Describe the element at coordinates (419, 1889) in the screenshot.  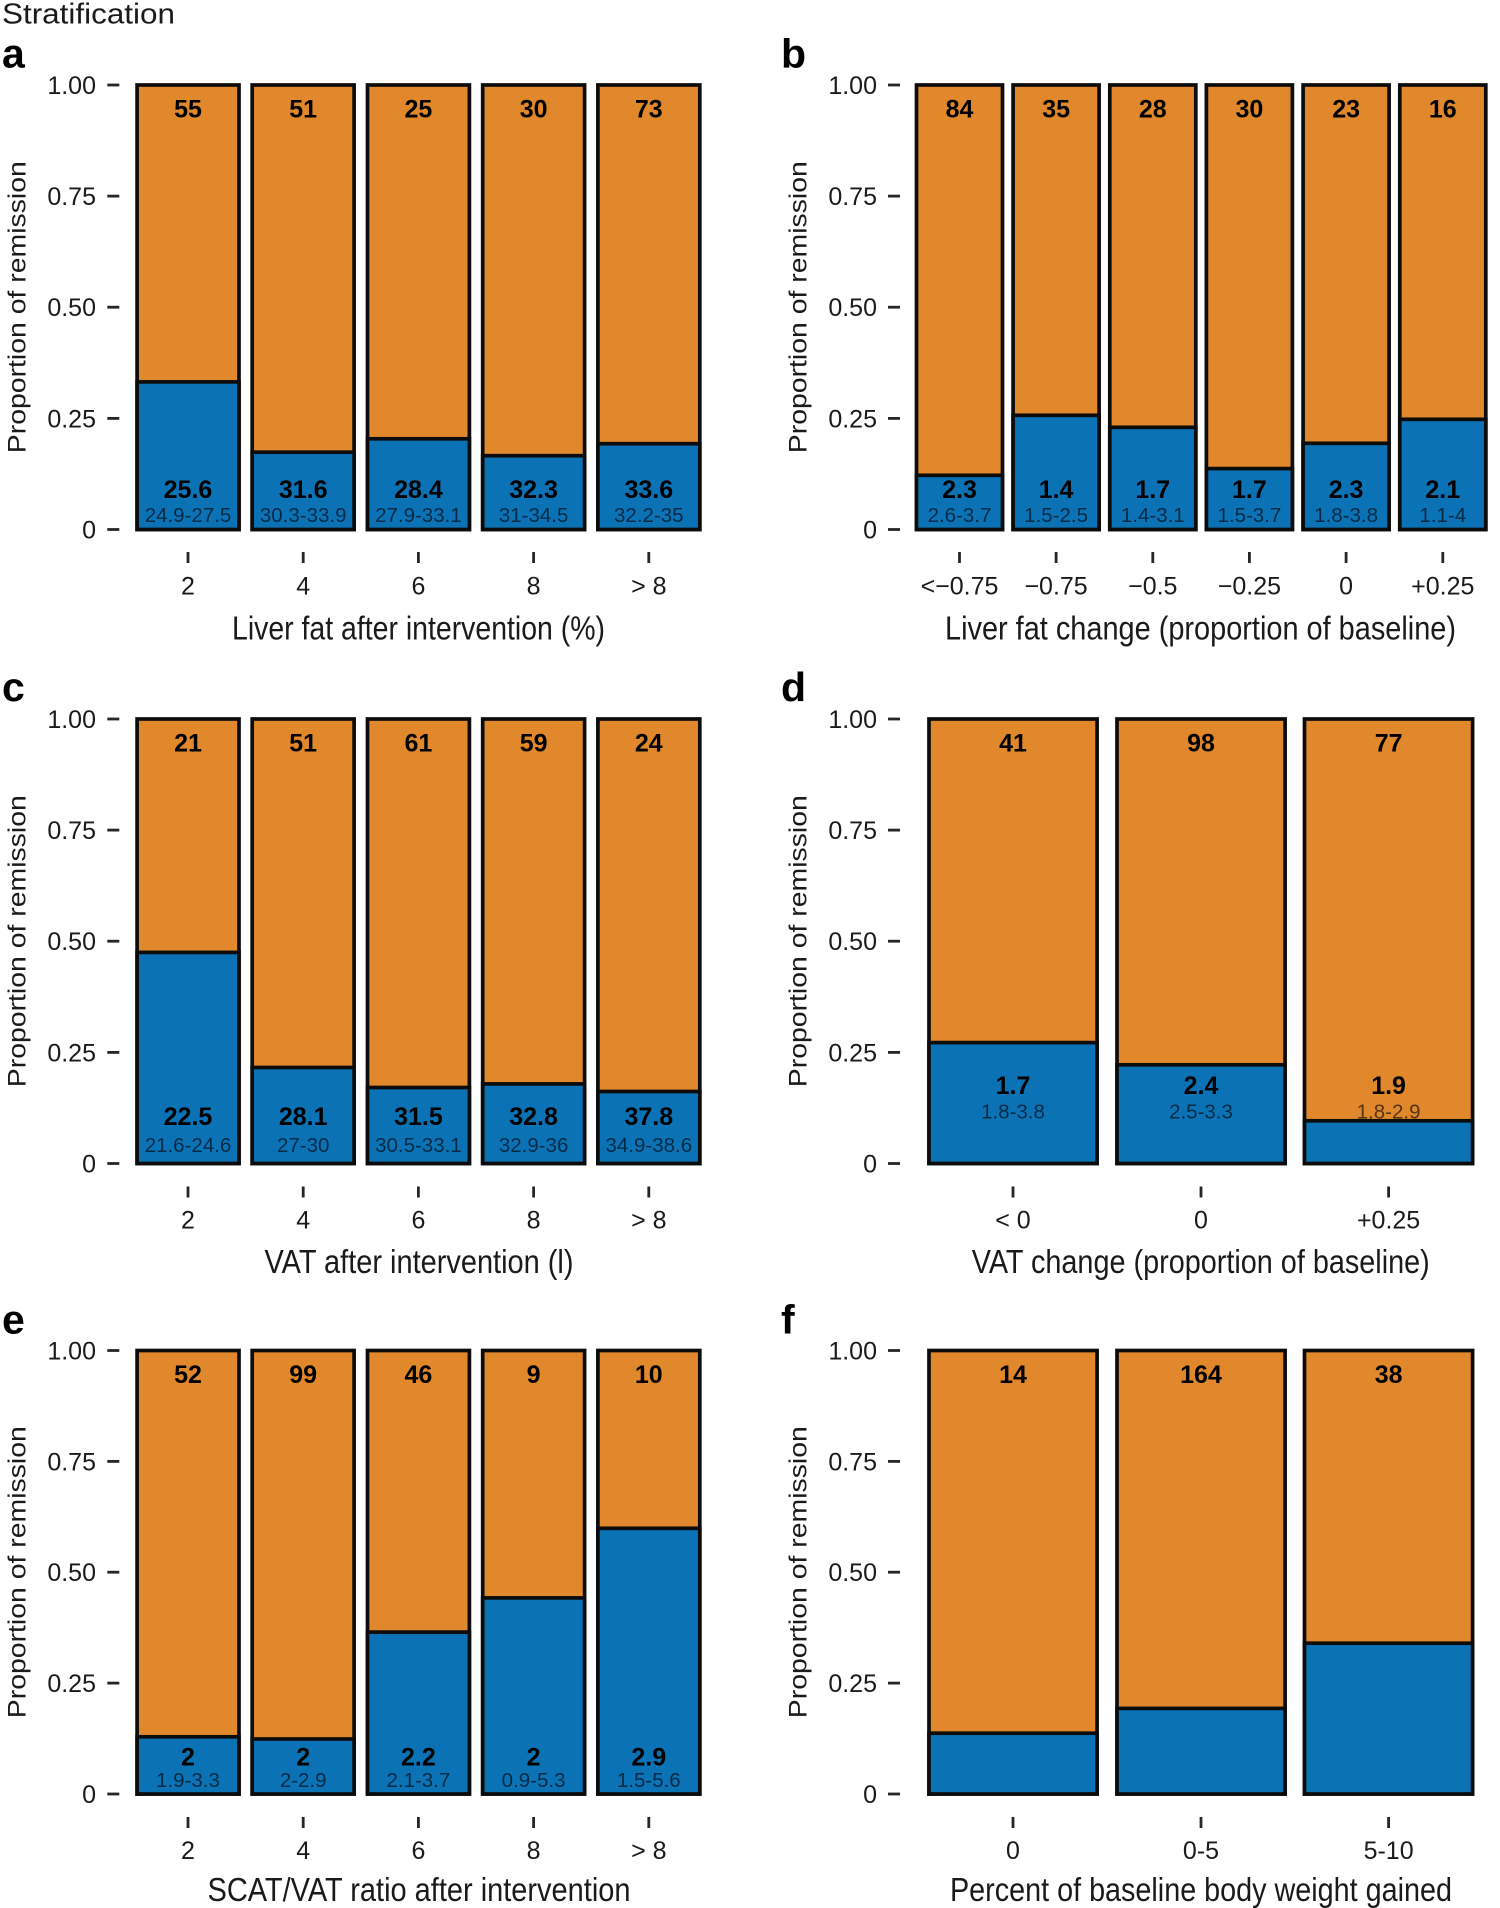
I see `svg-text:SCAT/VAT ratio after intervent: SCAT/VAT ratio after intervention` at that location.